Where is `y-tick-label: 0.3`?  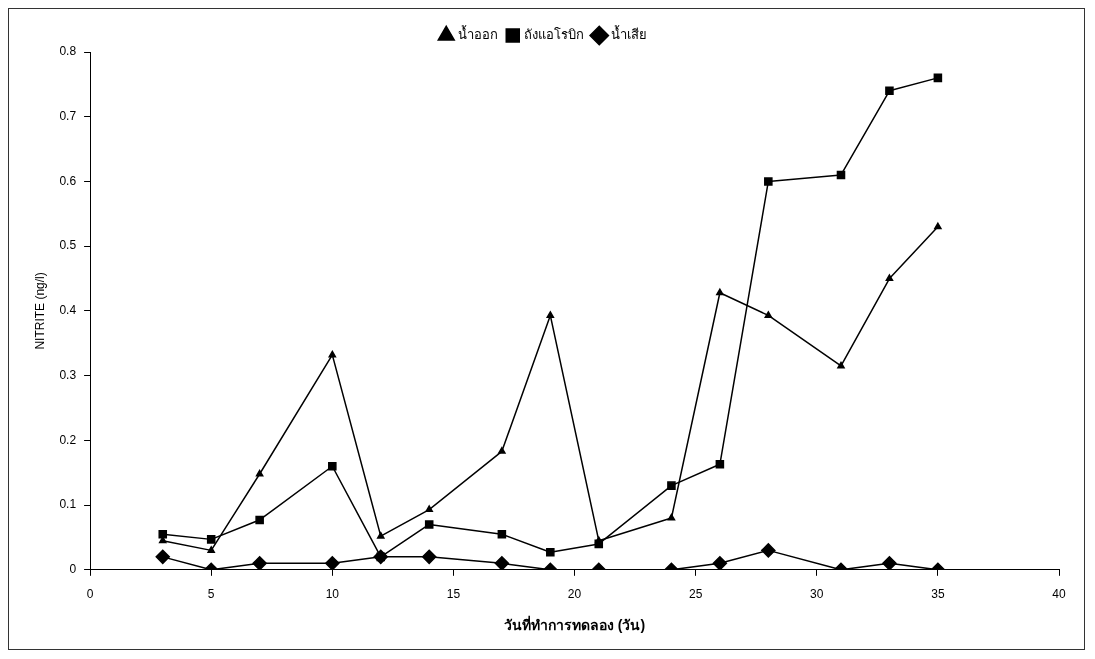 y-tick-label: 0.3 is located at coordinates (68, 374).